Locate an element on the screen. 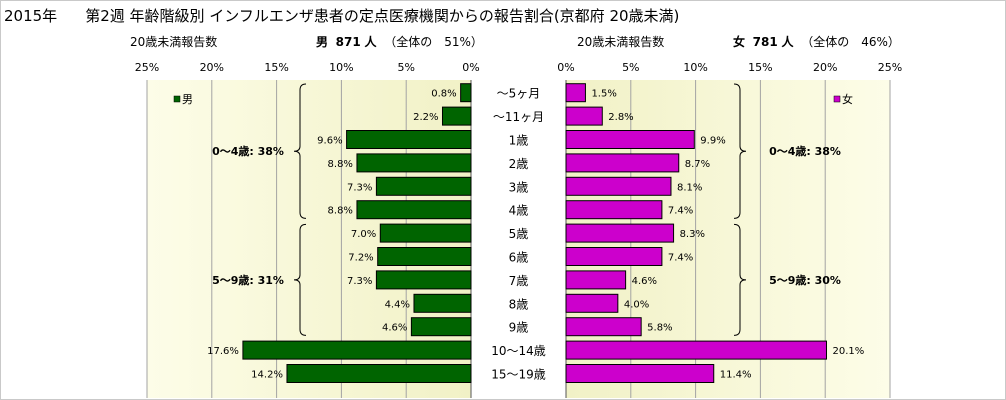 The width and height of the screenshot is (1006, 400). category-label: 10～14歳 is located at coordinates (518, 351).